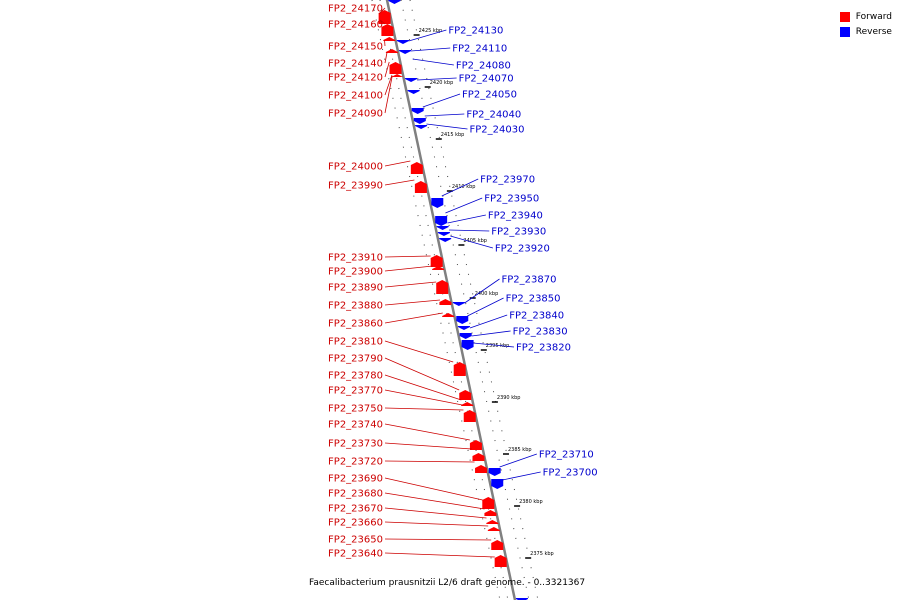  What do you see at coordinates (493, 115) in the screenshot?
I see `reverse-gene-label: FP2_24040` at bounding box center [493, 115].